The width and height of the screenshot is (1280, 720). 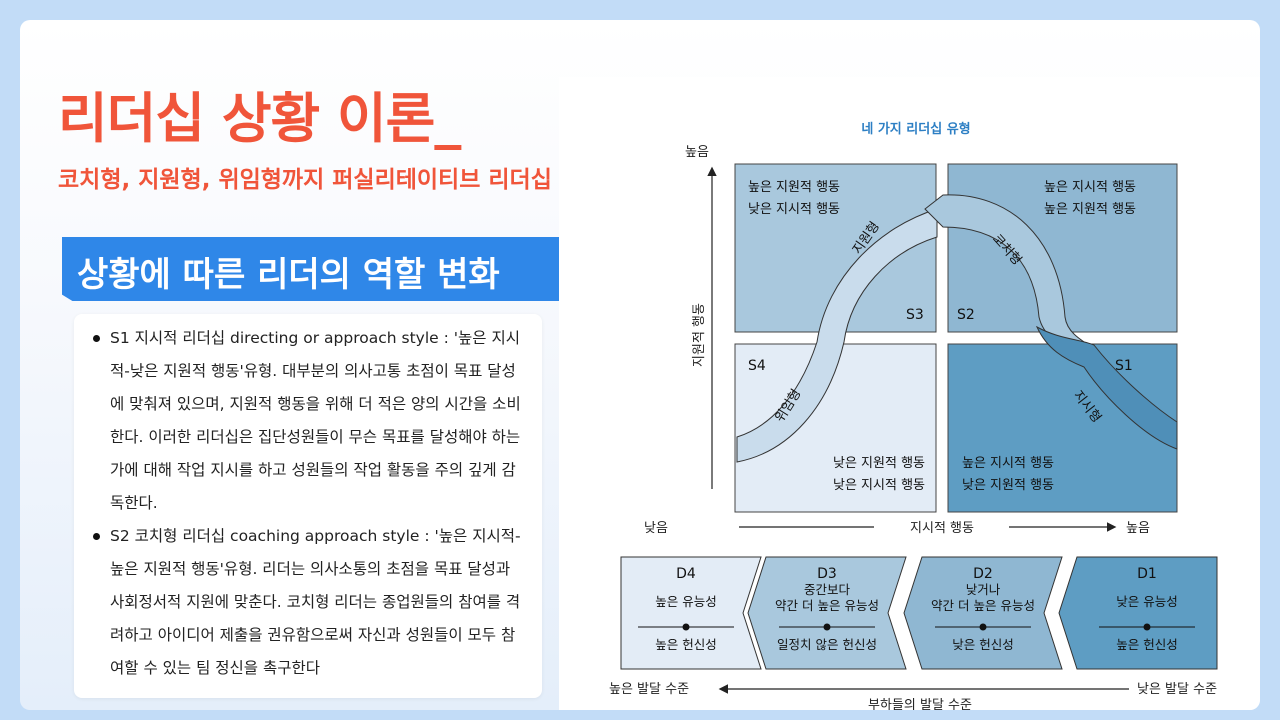 What do you see at coordinates (966, 315) in the screenshot?
I see `quadrant-s2-id: S2` at bounding box center [966, 315].